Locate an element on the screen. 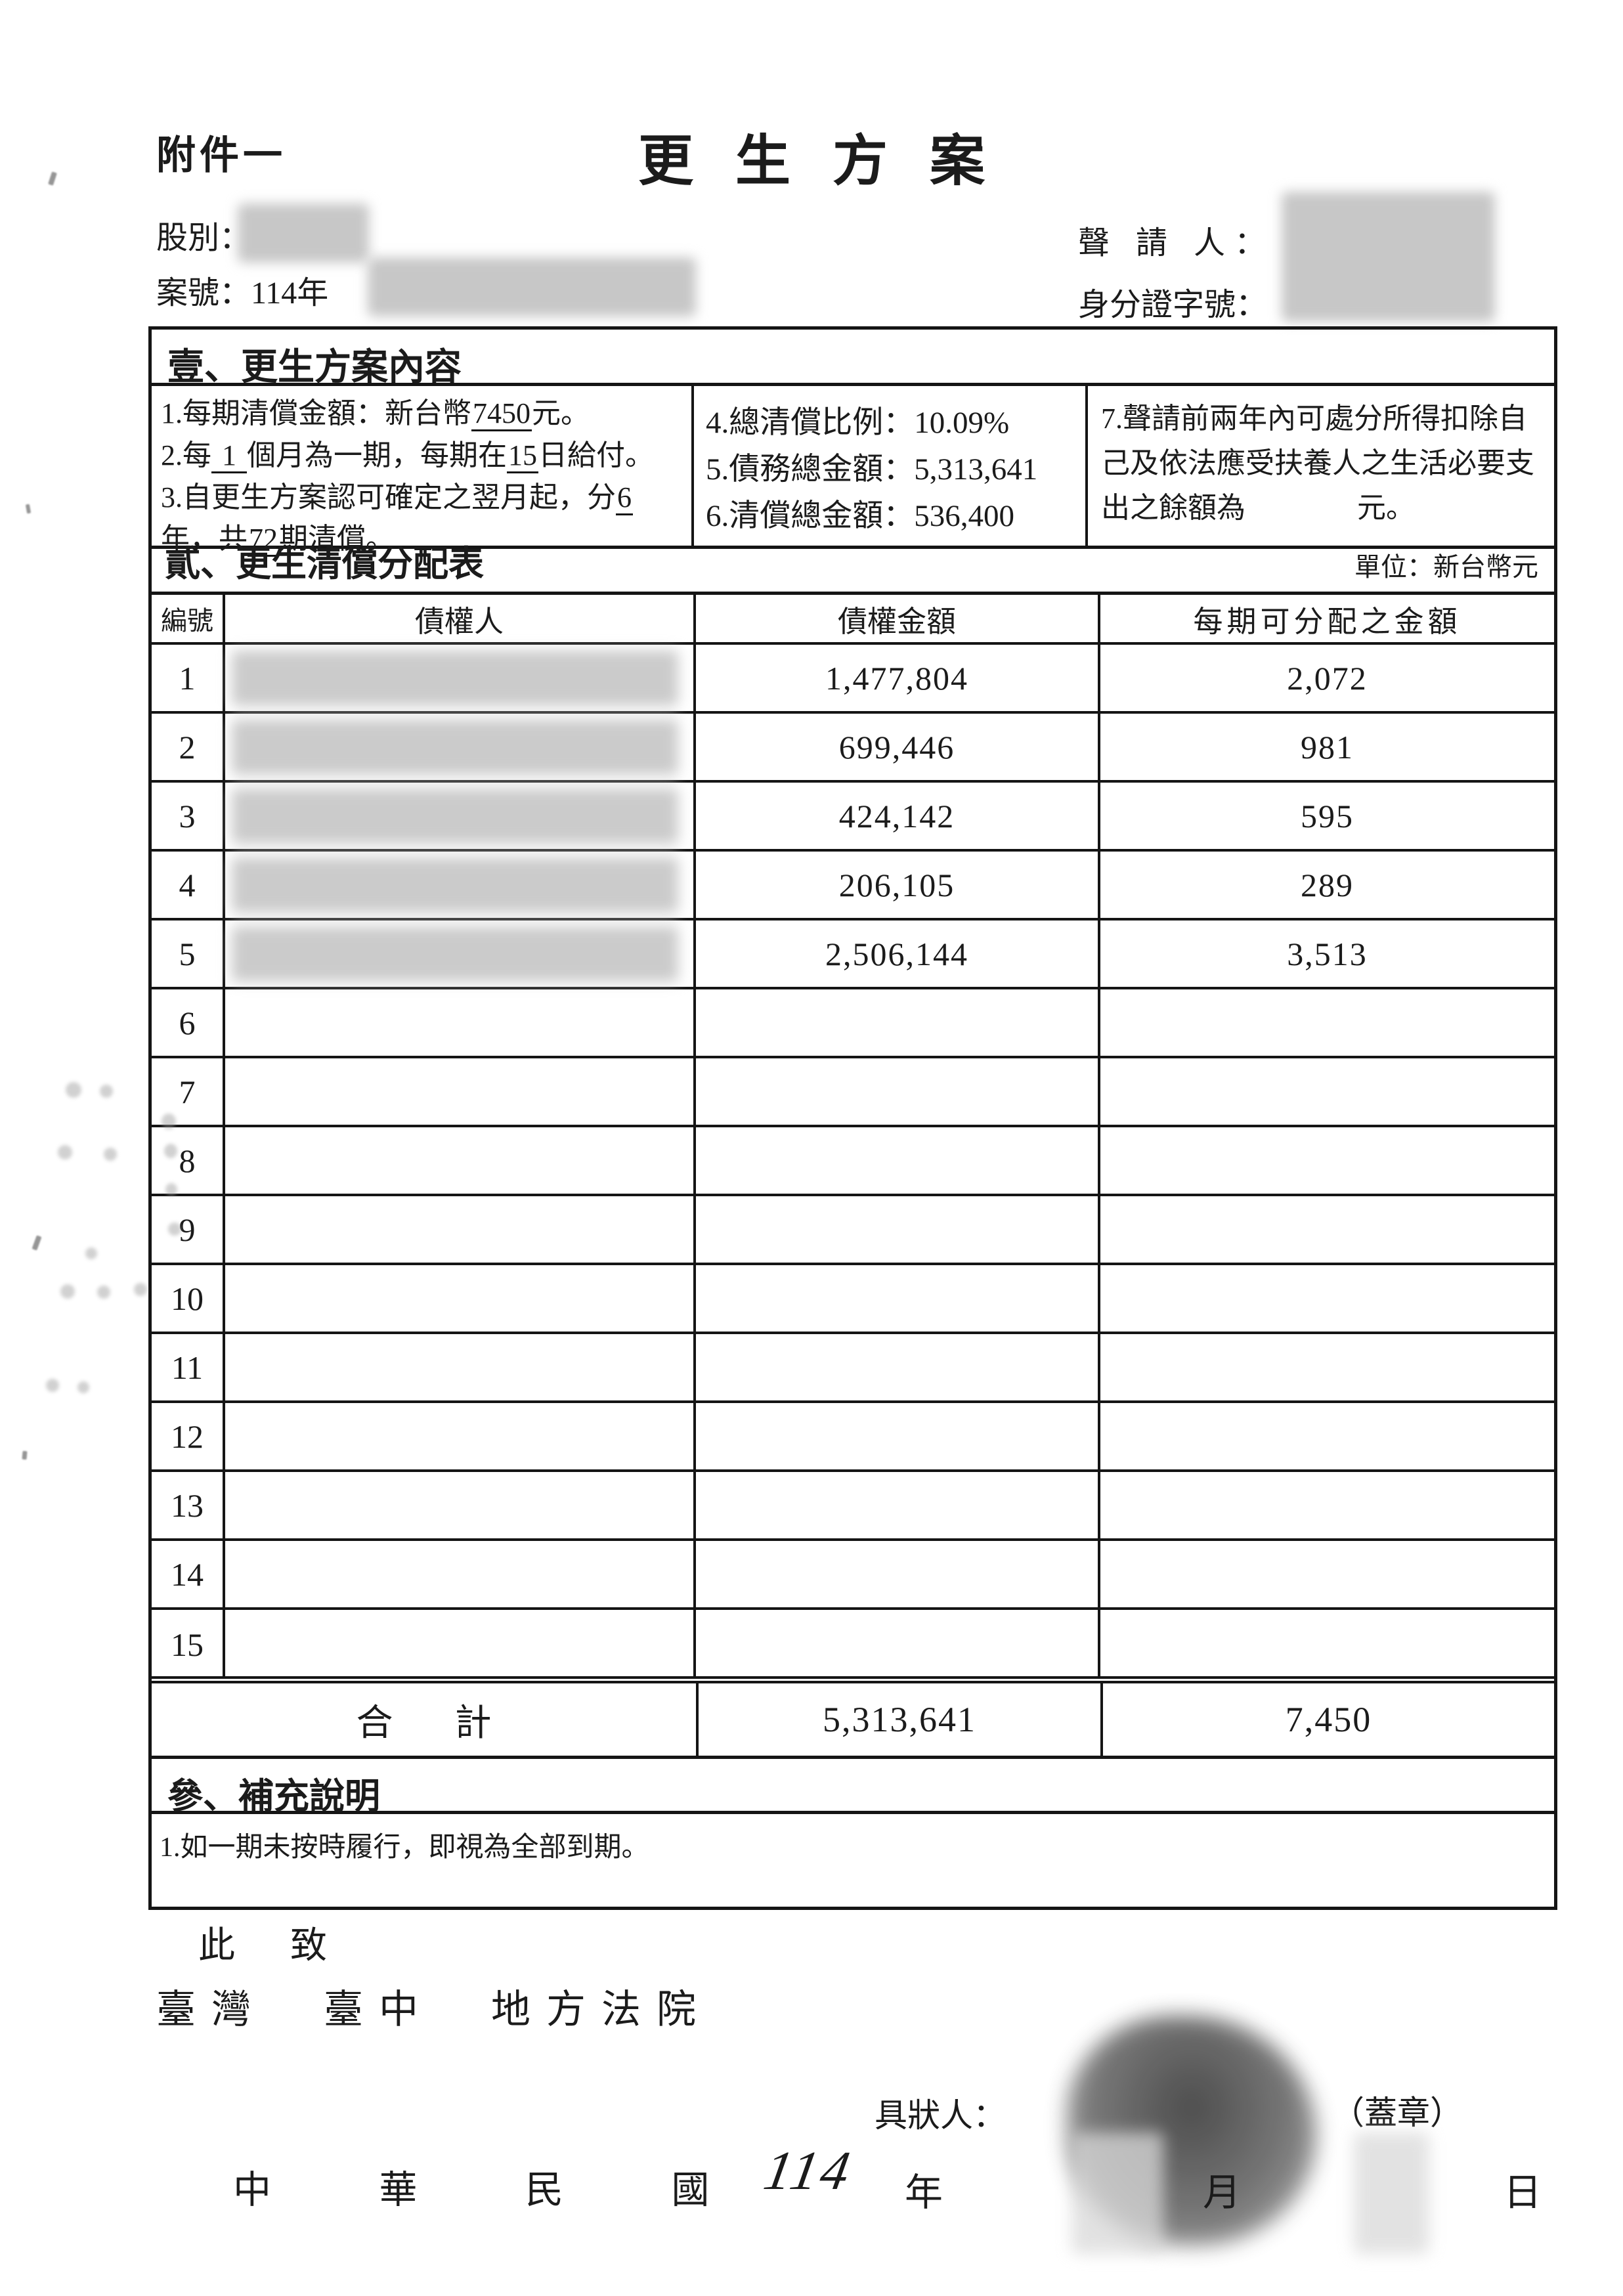  row-number-cell: 8 is located at coordinates (188, 1160).